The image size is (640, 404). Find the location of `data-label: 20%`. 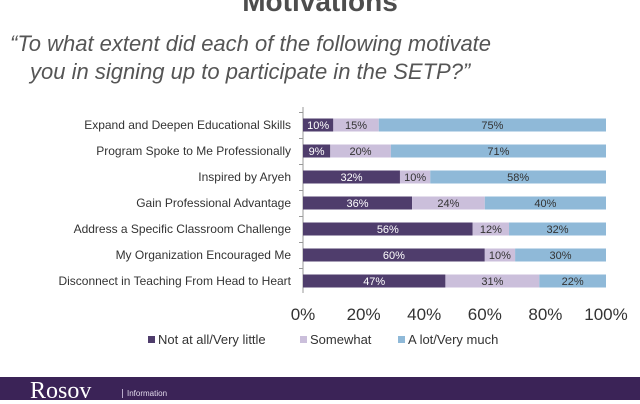

data-label: 20% is located at coordinates (361, 152).